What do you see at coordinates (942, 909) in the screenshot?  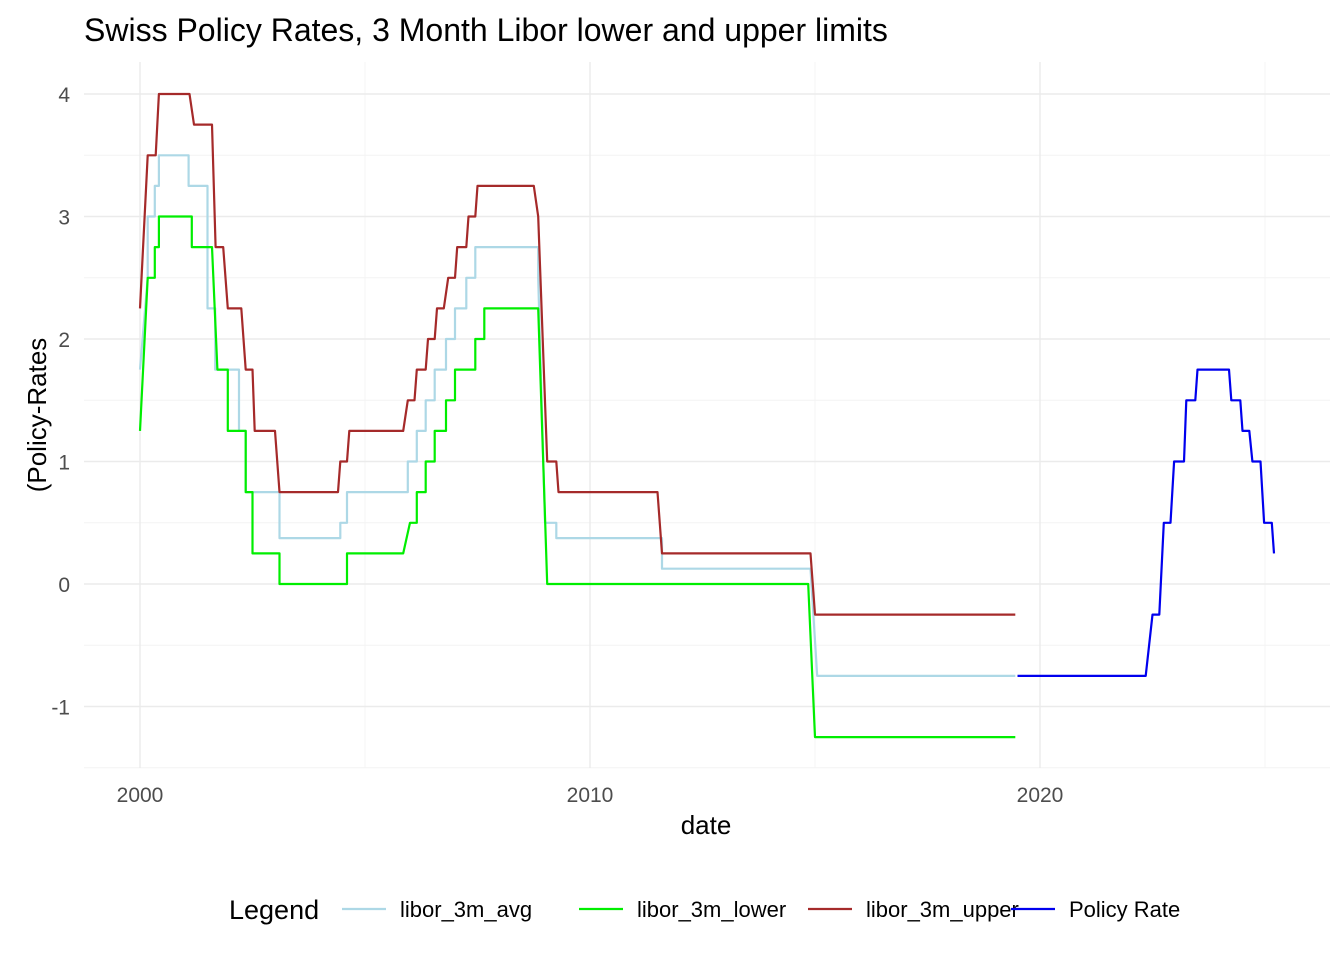 I see `legend-label-libor-3m-upper: libor_3m_upper` at bounding box center [942, 909].